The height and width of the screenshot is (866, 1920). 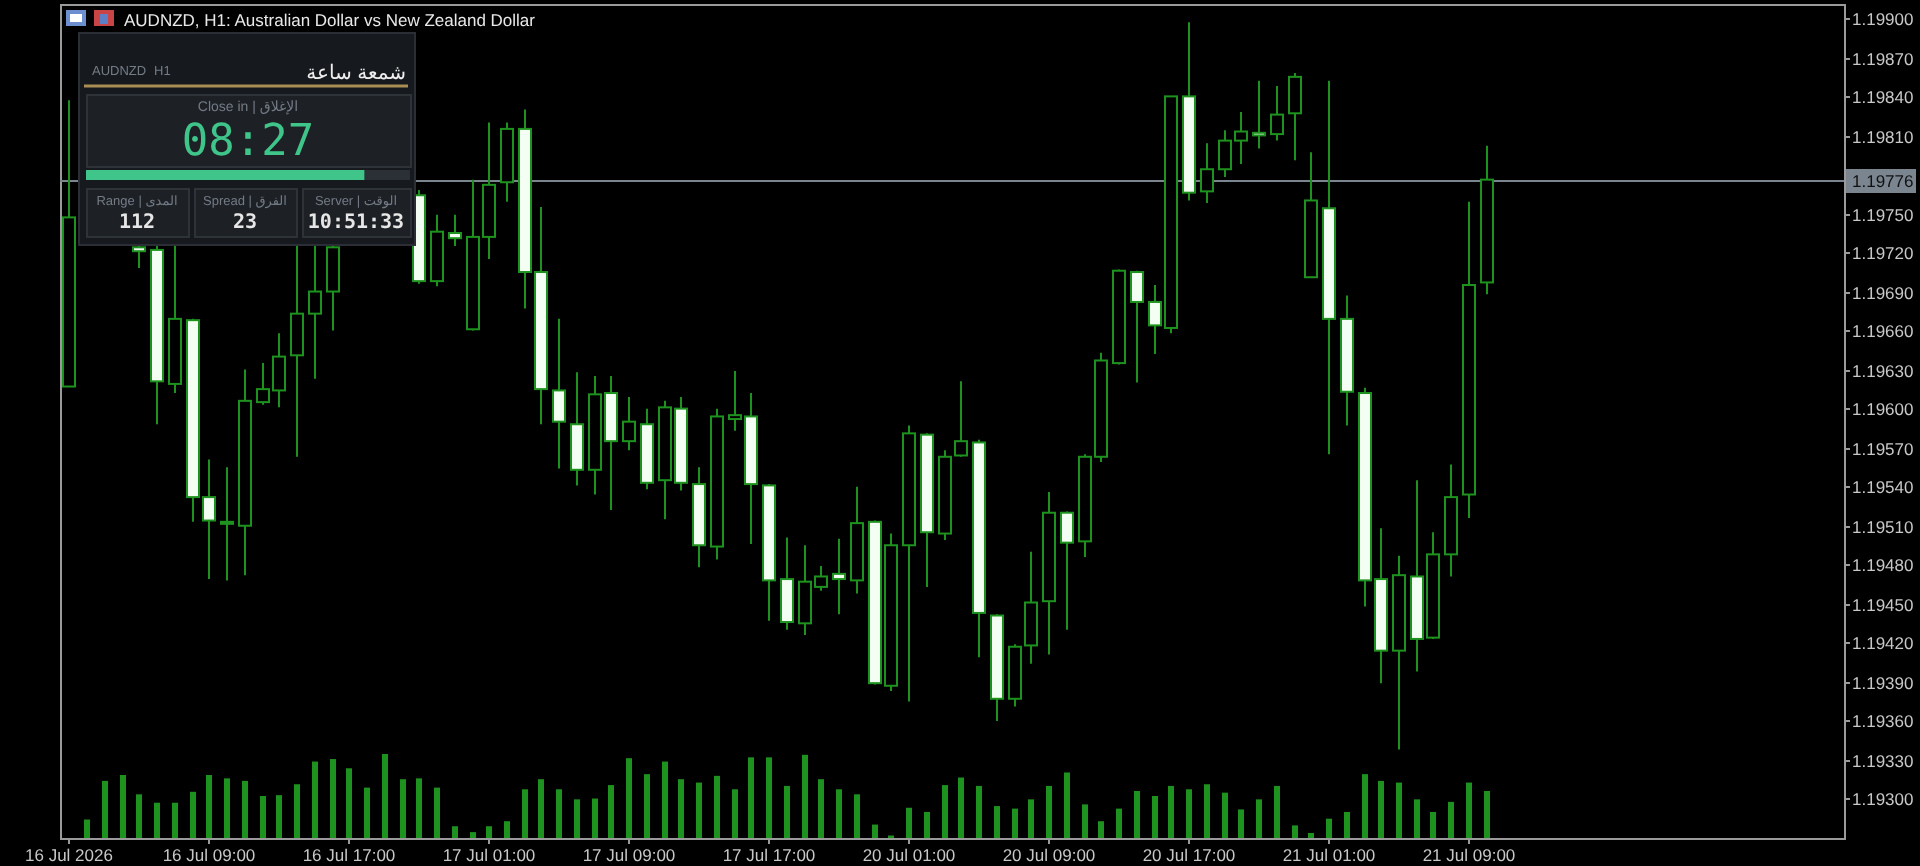 What do you see at coordinates (245, 223) in the screenshot?
I see `annotation: 23` at bounding box center [245, 223].